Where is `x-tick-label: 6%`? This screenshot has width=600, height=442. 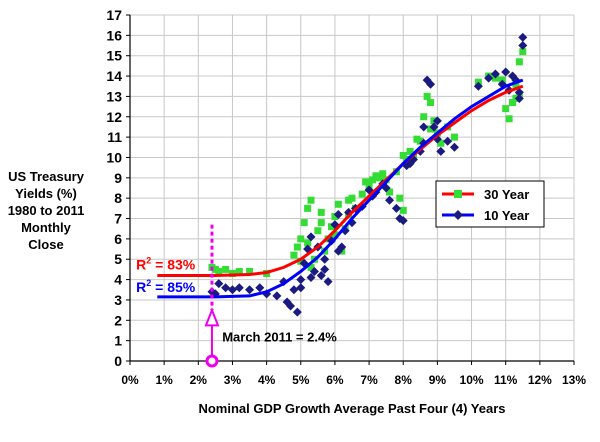
x-tick-label: 6% is located at coordinates (335, 380).